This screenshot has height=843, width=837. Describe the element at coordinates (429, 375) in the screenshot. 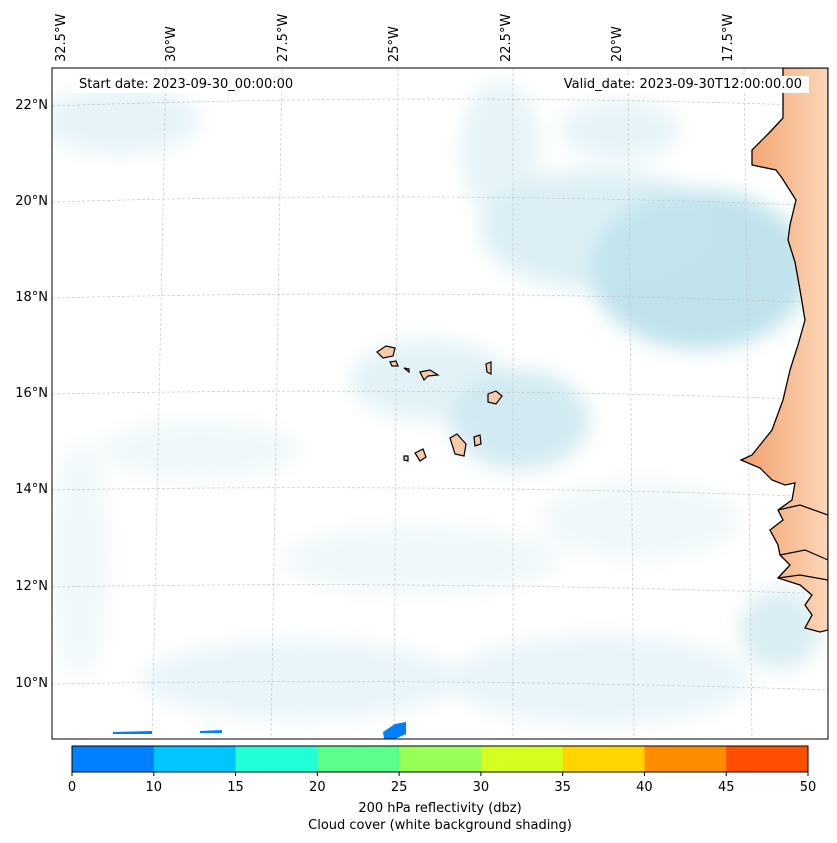

I see `island-sao-nicolau` at that location.